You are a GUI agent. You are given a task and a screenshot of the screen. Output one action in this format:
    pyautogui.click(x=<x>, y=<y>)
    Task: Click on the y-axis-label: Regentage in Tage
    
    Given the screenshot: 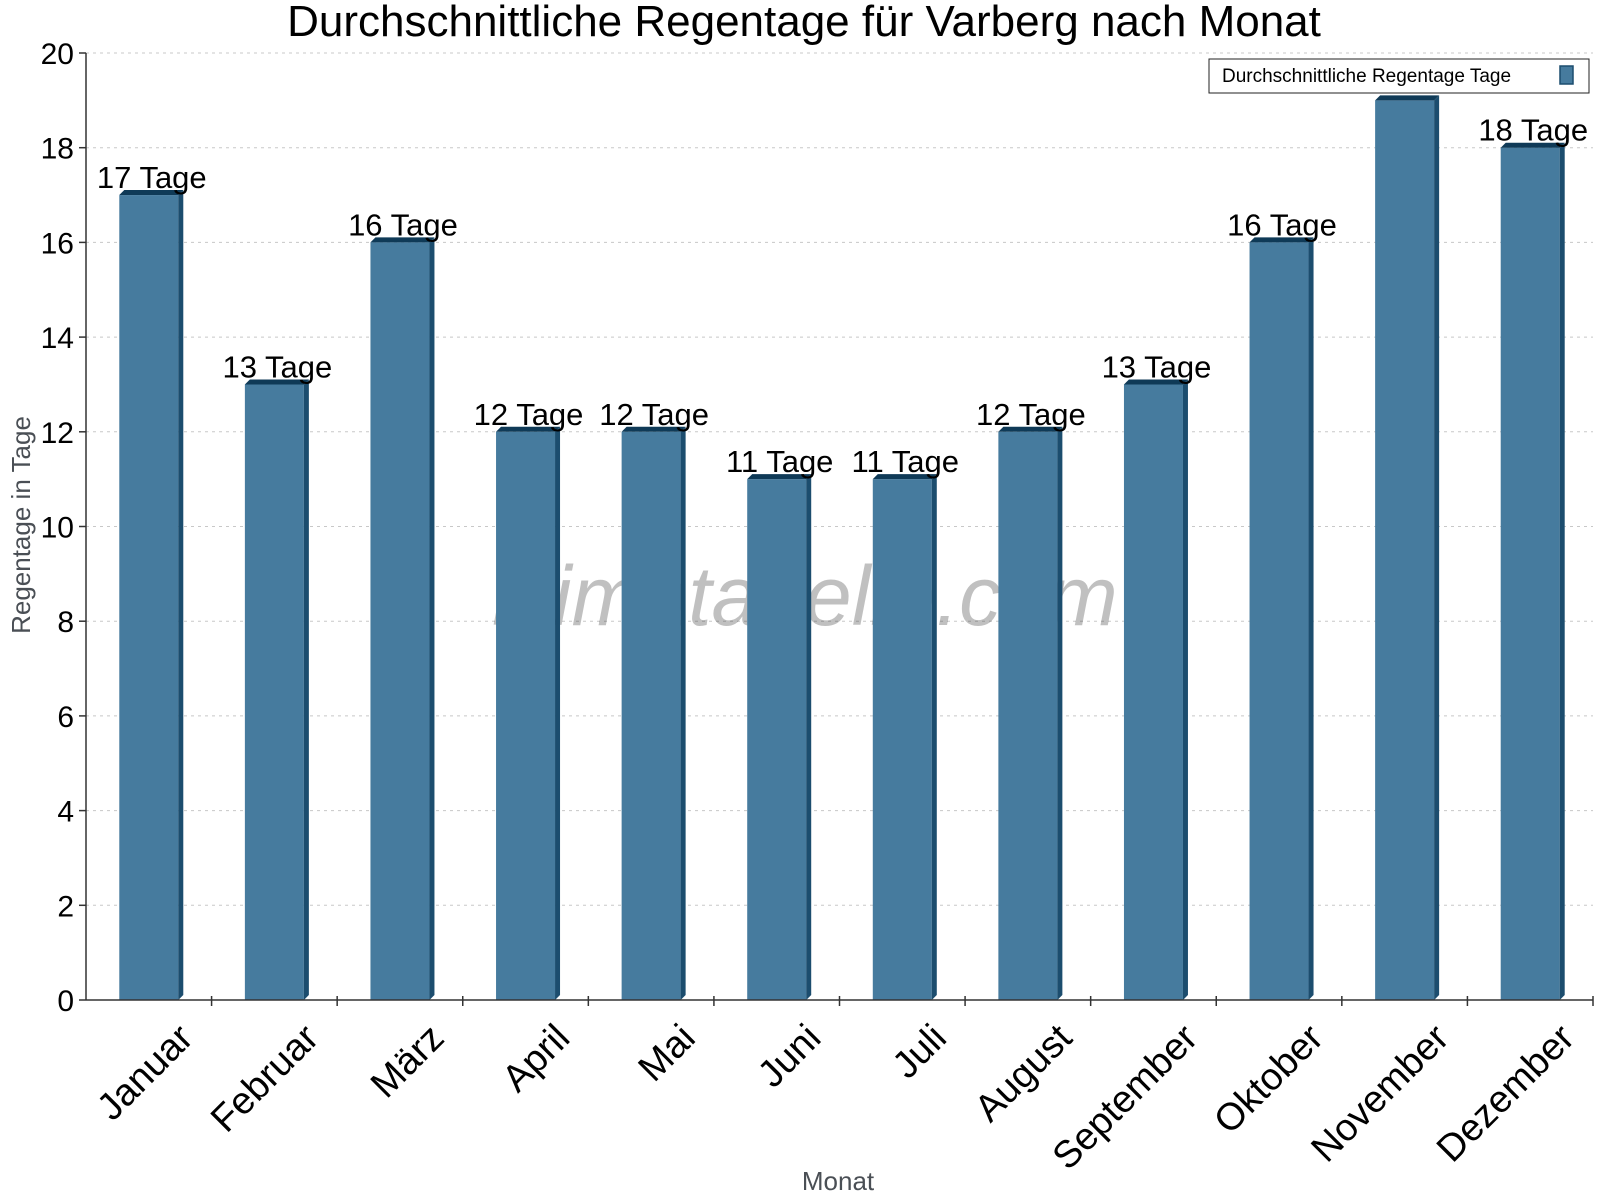 What is the action you would take?
    pyautogui.click(x=21, y=525)
    